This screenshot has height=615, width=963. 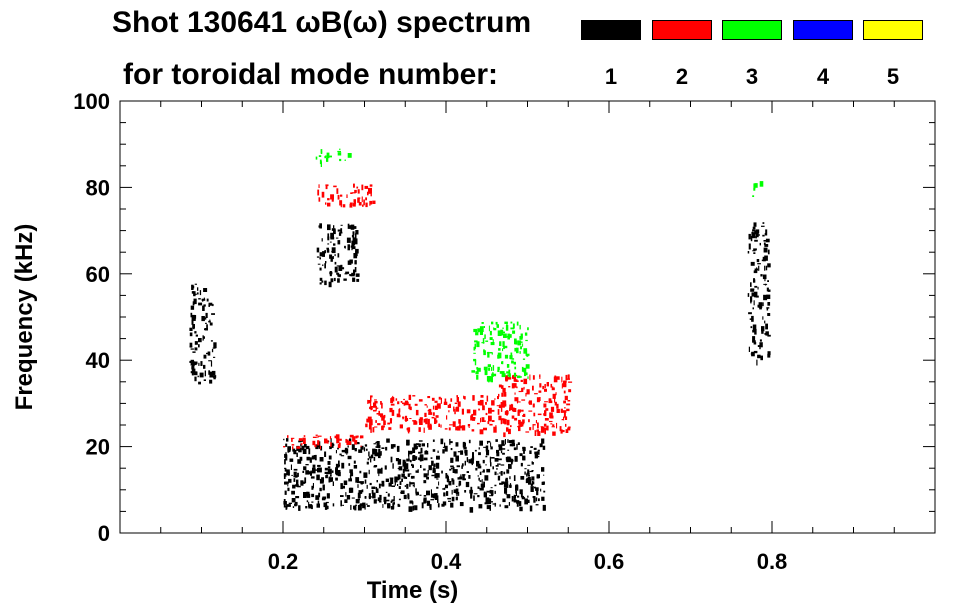 What do you see at coordinates (98, 447) in the screenshot?
I see `y-tick-label: 20` at bounding box center [98, 447].